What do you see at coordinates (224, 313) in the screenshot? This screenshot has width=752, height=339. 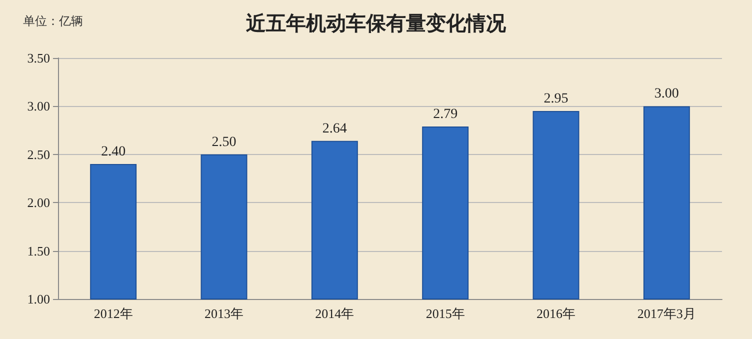 I see `x-tick-label: 2013年` at bounding box center [224, 313].